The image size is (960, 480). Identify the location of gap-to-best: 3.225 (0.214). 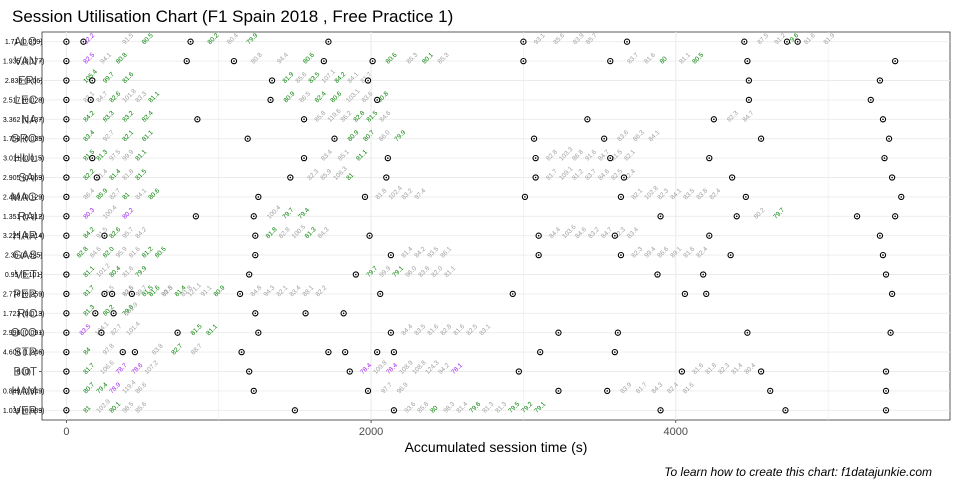
(24, 236).